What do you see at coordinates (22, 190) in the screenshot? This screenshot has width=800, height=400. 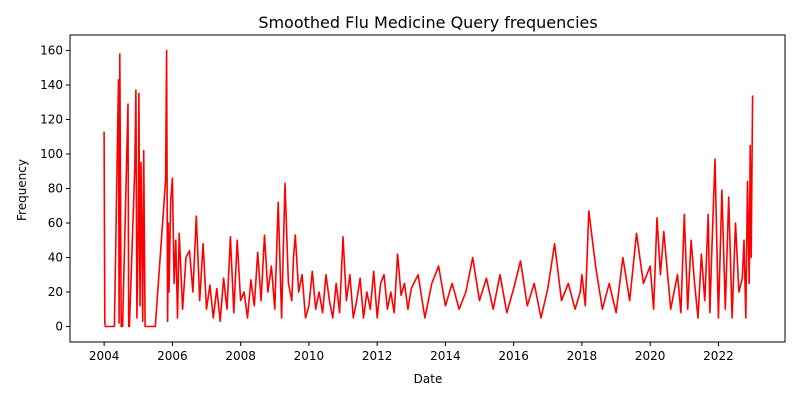 I see `y-axis-label: Frequency` at bounding box center [22, 190].